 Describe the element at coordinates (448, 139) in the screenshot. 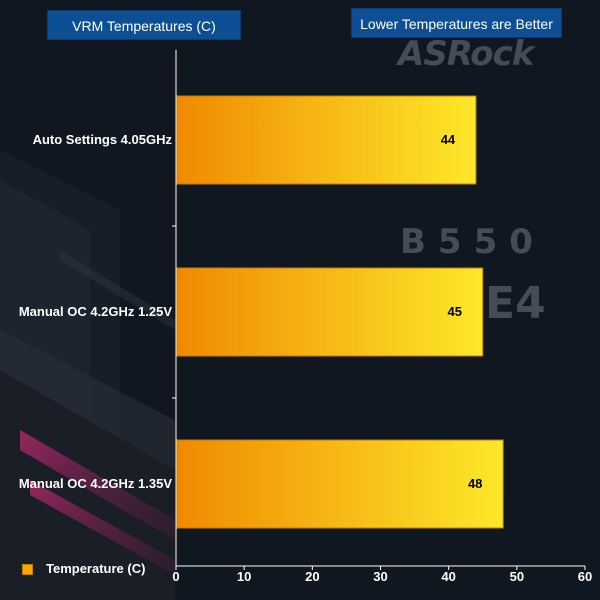

I see `data-label: 44` at that location.